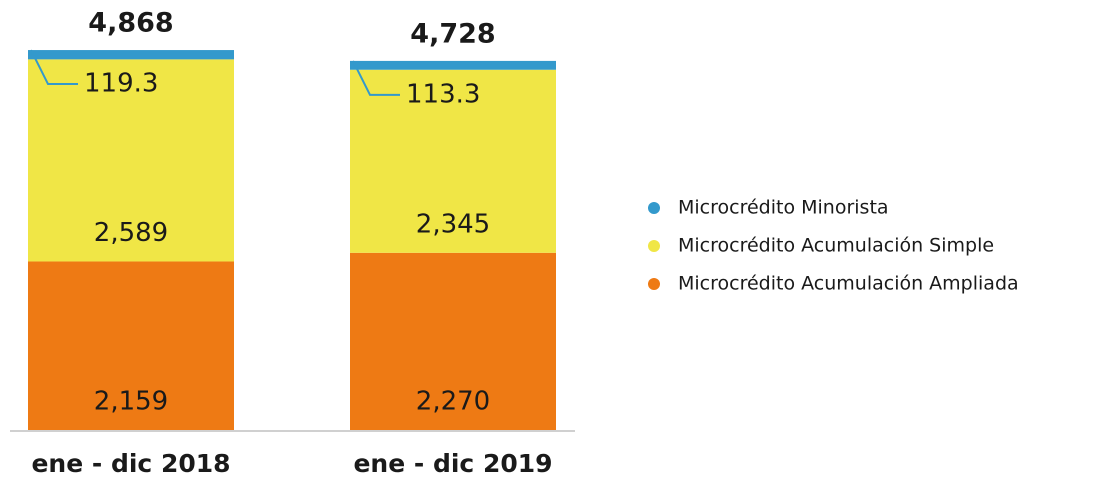 The image size is (1097, 480). Describe the element at coordinates (453, 402) in the screenshot. I see `value-label: 2,270` at that location.